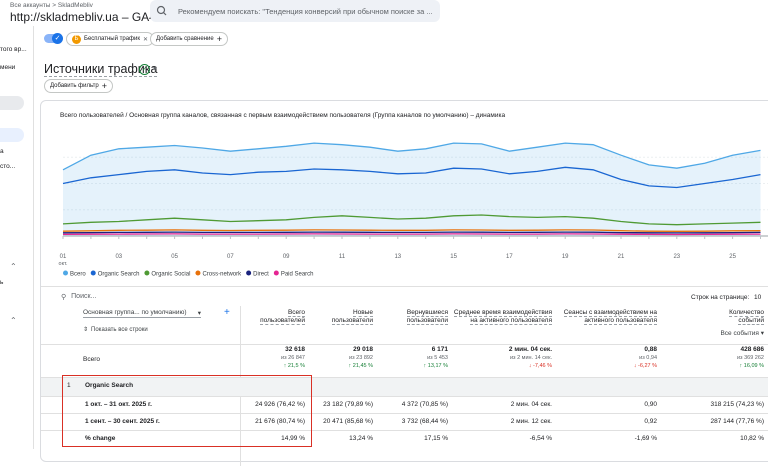 The image size is (768, 466). Describe the element at coordinates (8, 67) in the screenshot. I see `sidebar-item: мени` at that location.